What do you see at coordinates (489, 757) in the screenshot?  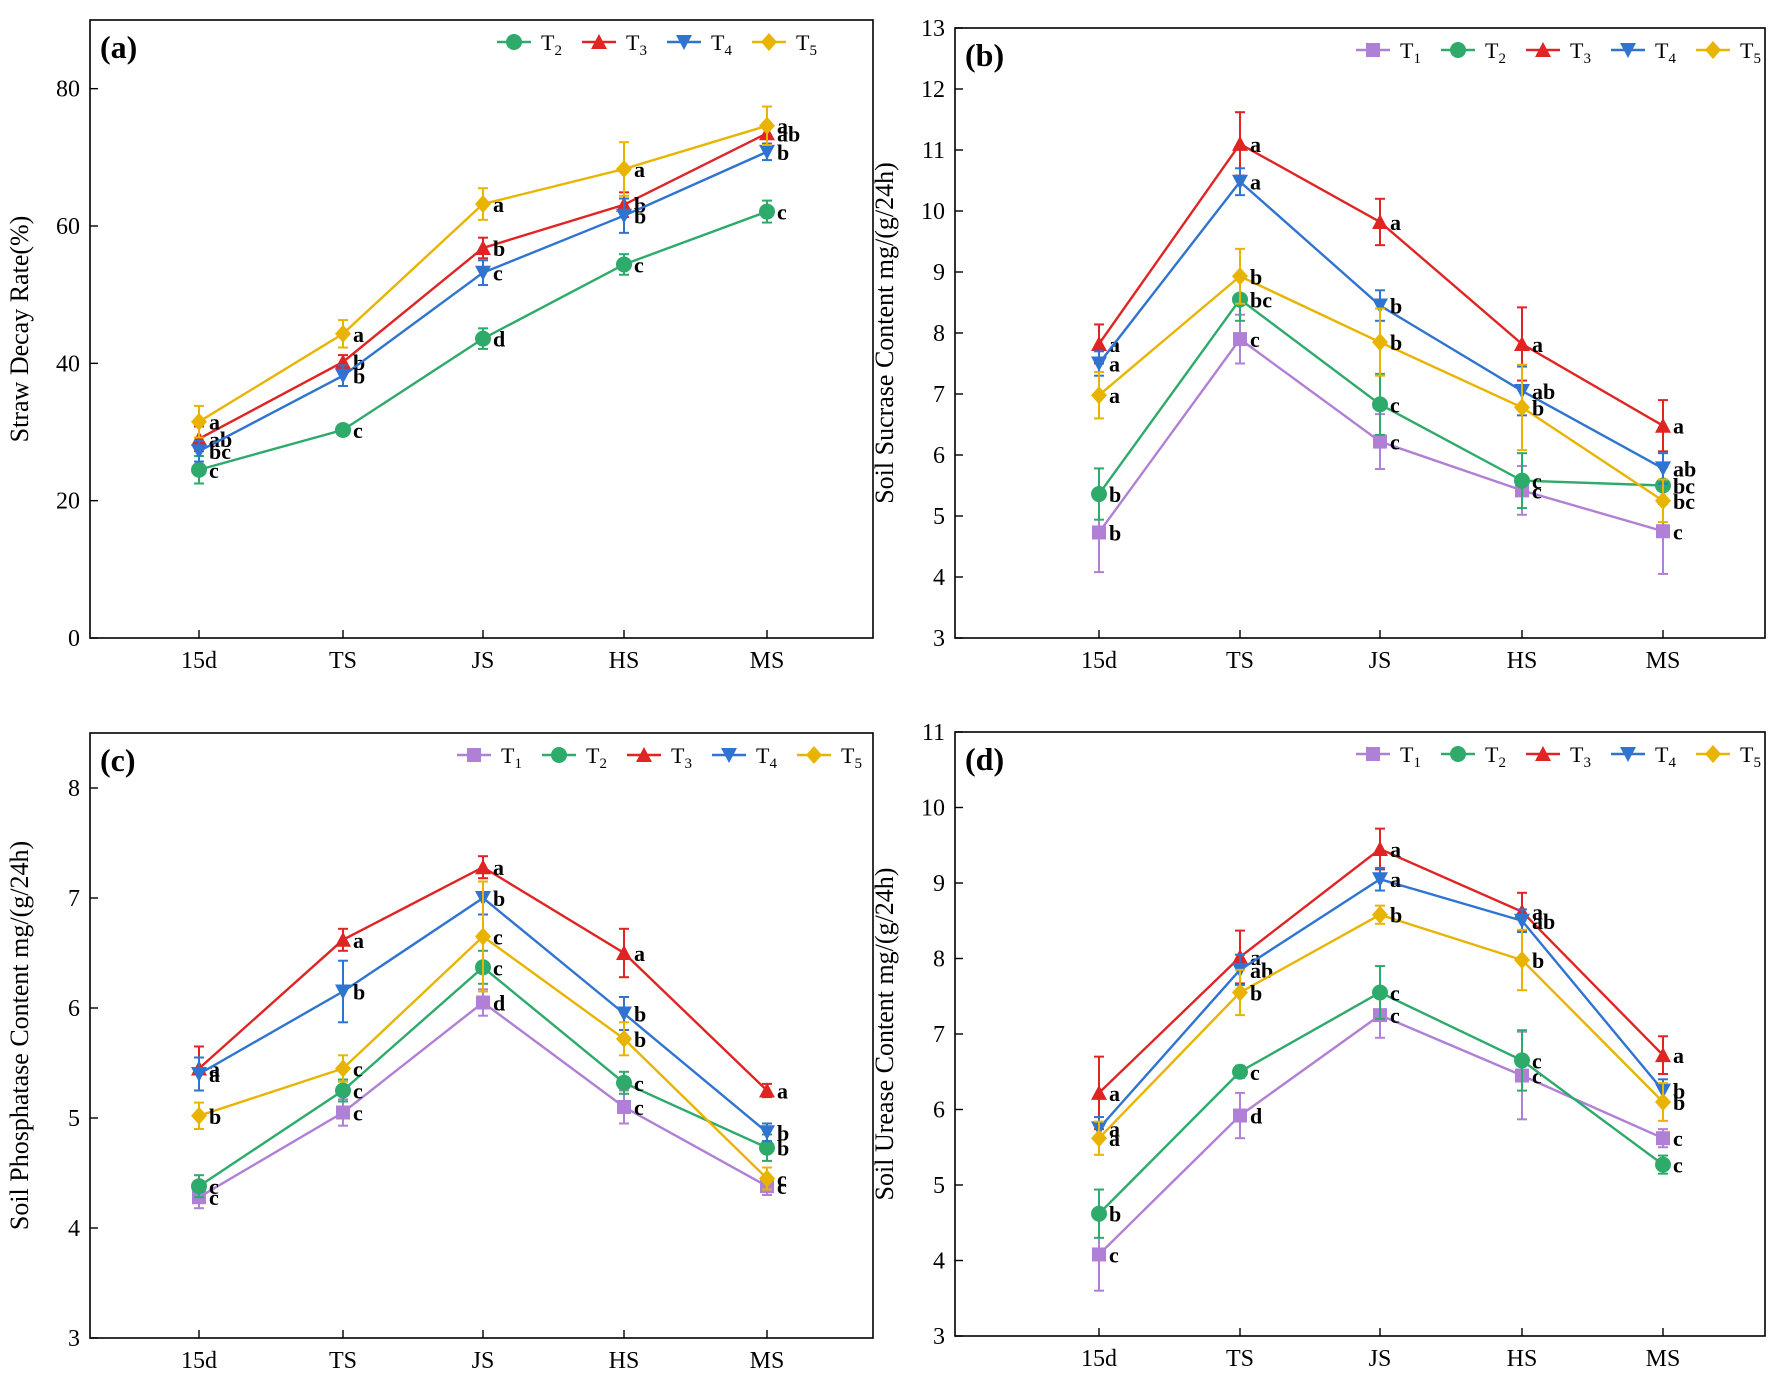 I see `legend-item-T1: T1` at bounding box center [489, 757].